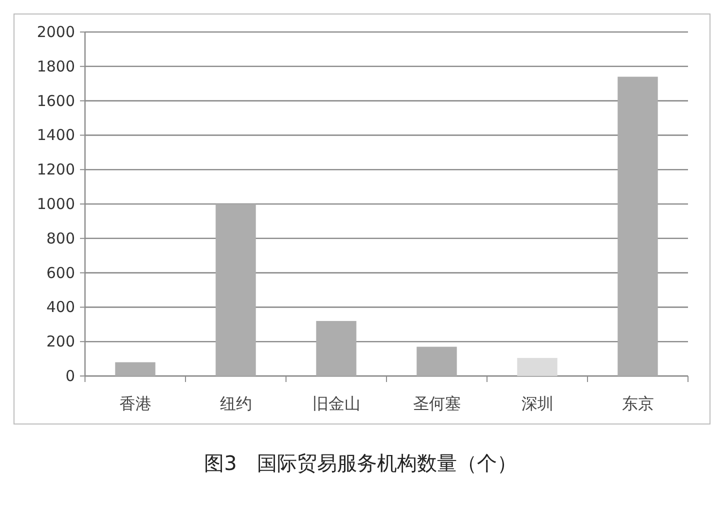 The height and width of the screenshot is (505, 721). What do you see at coordinates (55, 135) in the screenshot?
I see `y-tick-label: 1400` at bounding box center [55, 135].